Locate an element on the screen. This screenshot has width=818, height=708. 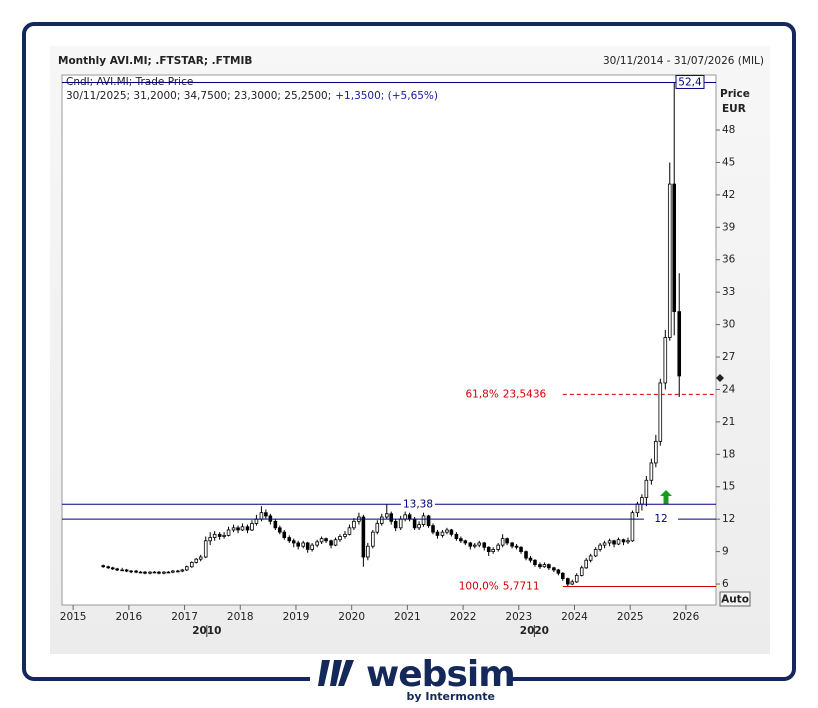
level-label: 5,7711 is located at coordinates (521, 587).